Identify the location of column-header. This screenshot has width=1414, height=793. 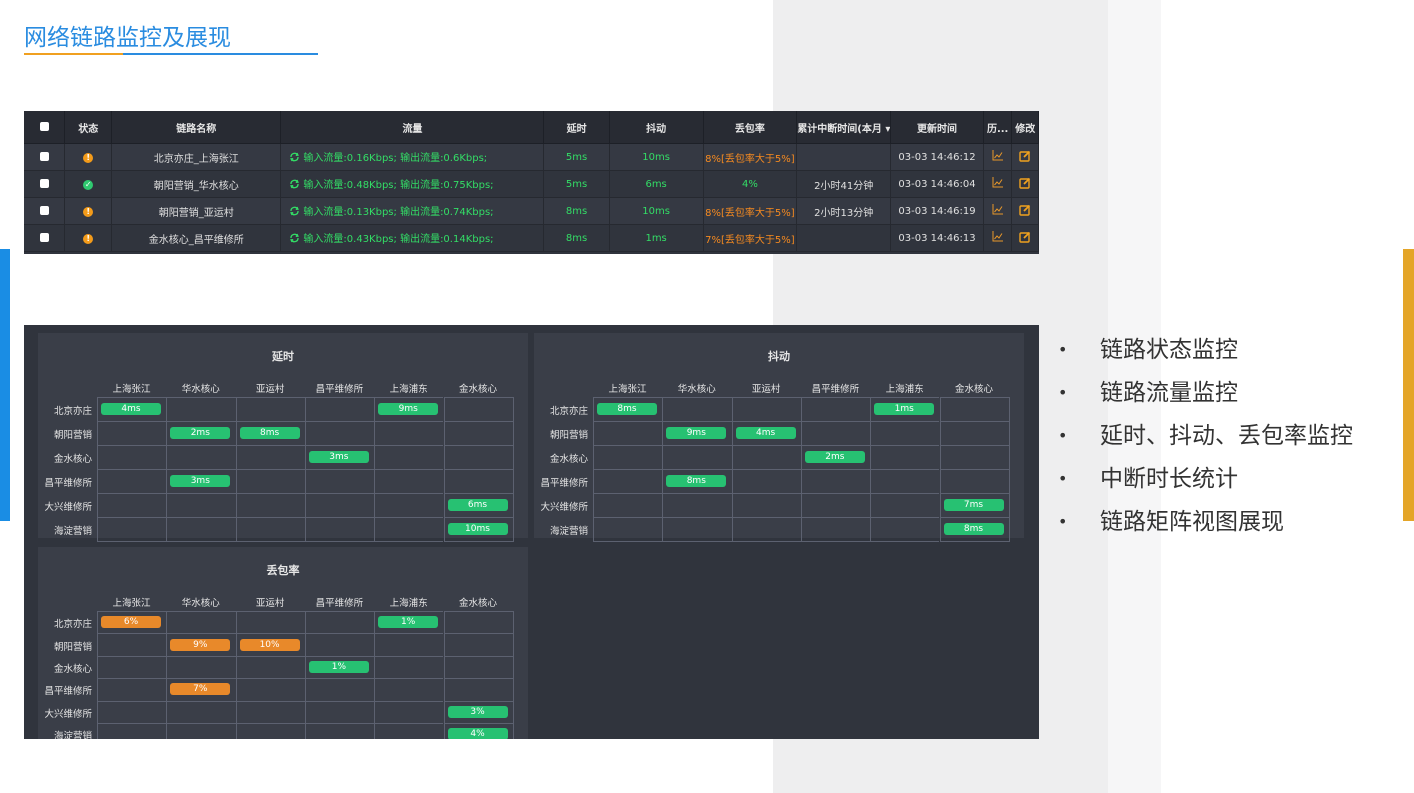
(45, 127).